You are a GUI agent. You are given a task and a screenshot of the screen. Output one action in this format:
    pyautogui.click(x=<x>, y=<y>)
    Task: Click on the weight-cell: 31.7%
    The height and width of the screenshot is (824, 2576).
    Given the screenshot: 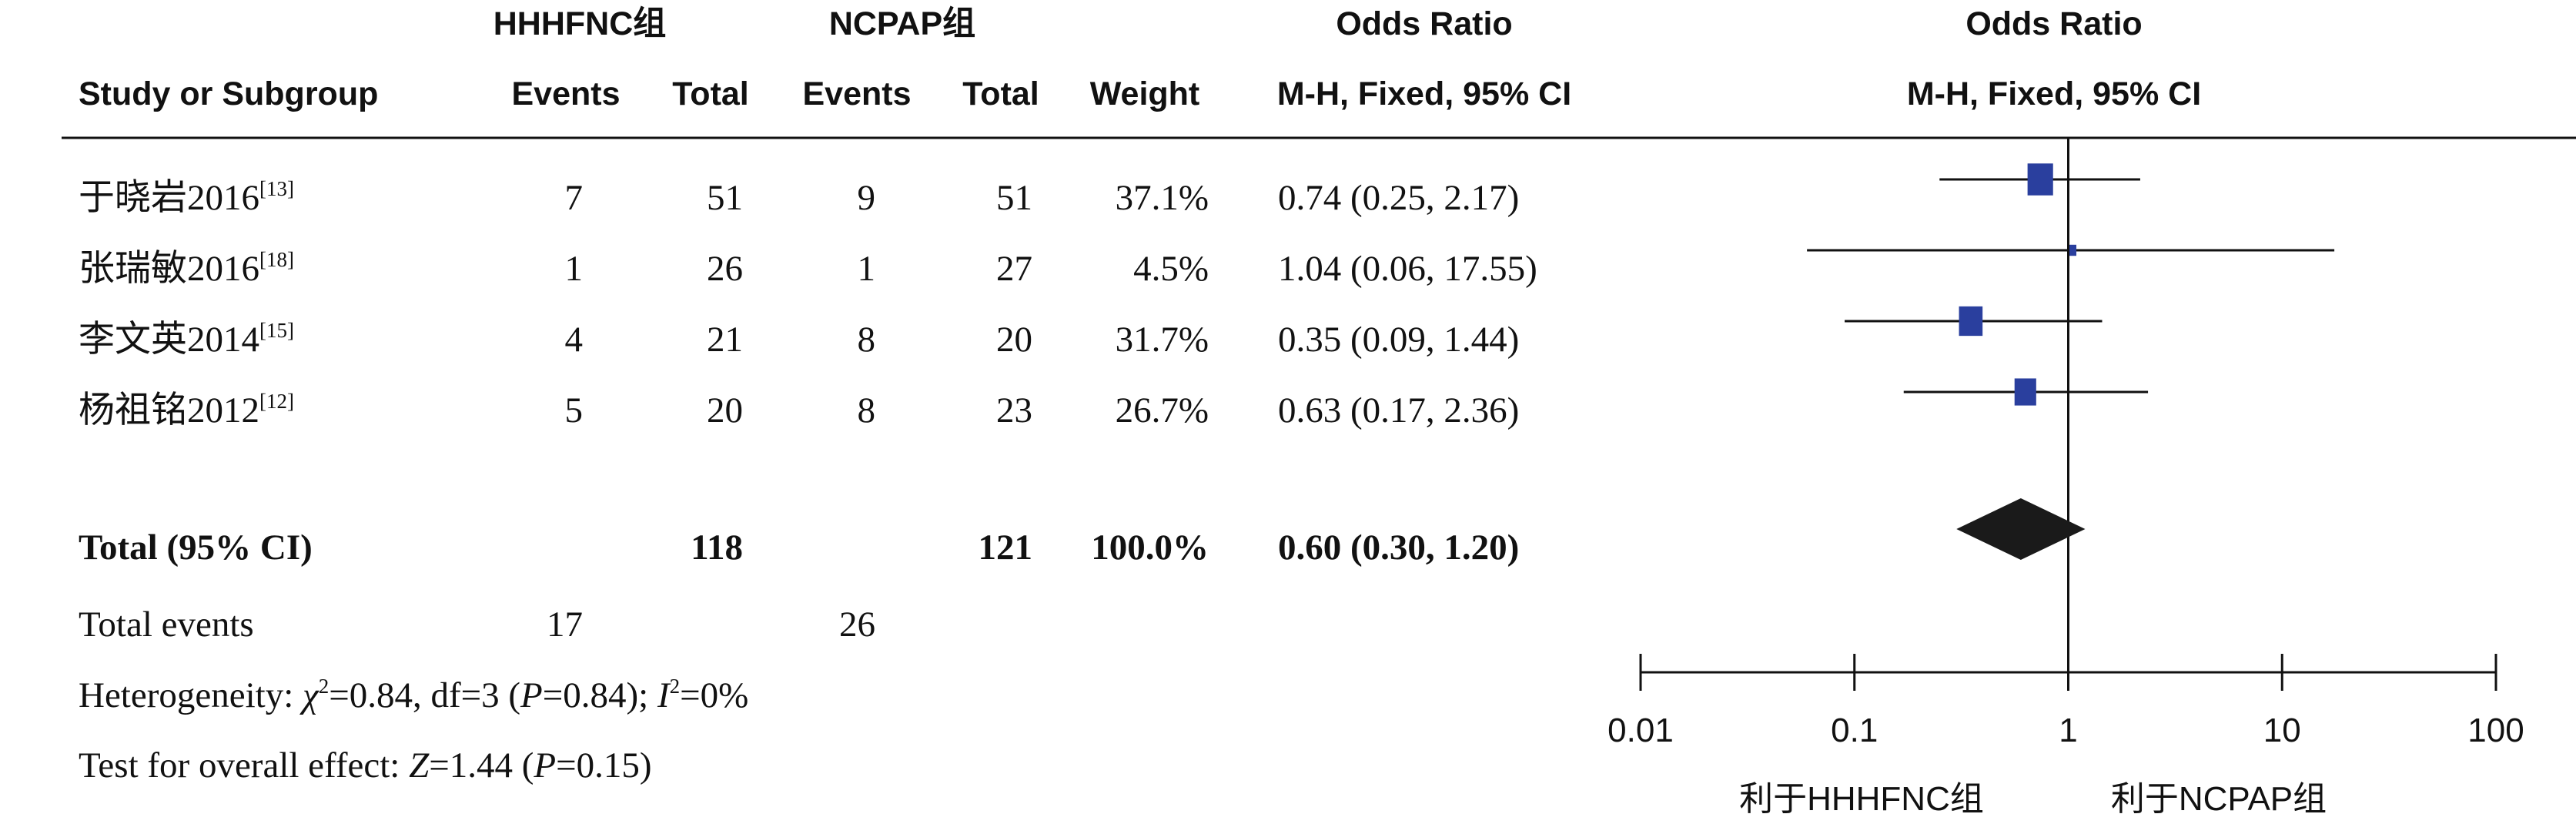 What is the action you would take?
    pyautogui.click(x=1163, y=340)
    